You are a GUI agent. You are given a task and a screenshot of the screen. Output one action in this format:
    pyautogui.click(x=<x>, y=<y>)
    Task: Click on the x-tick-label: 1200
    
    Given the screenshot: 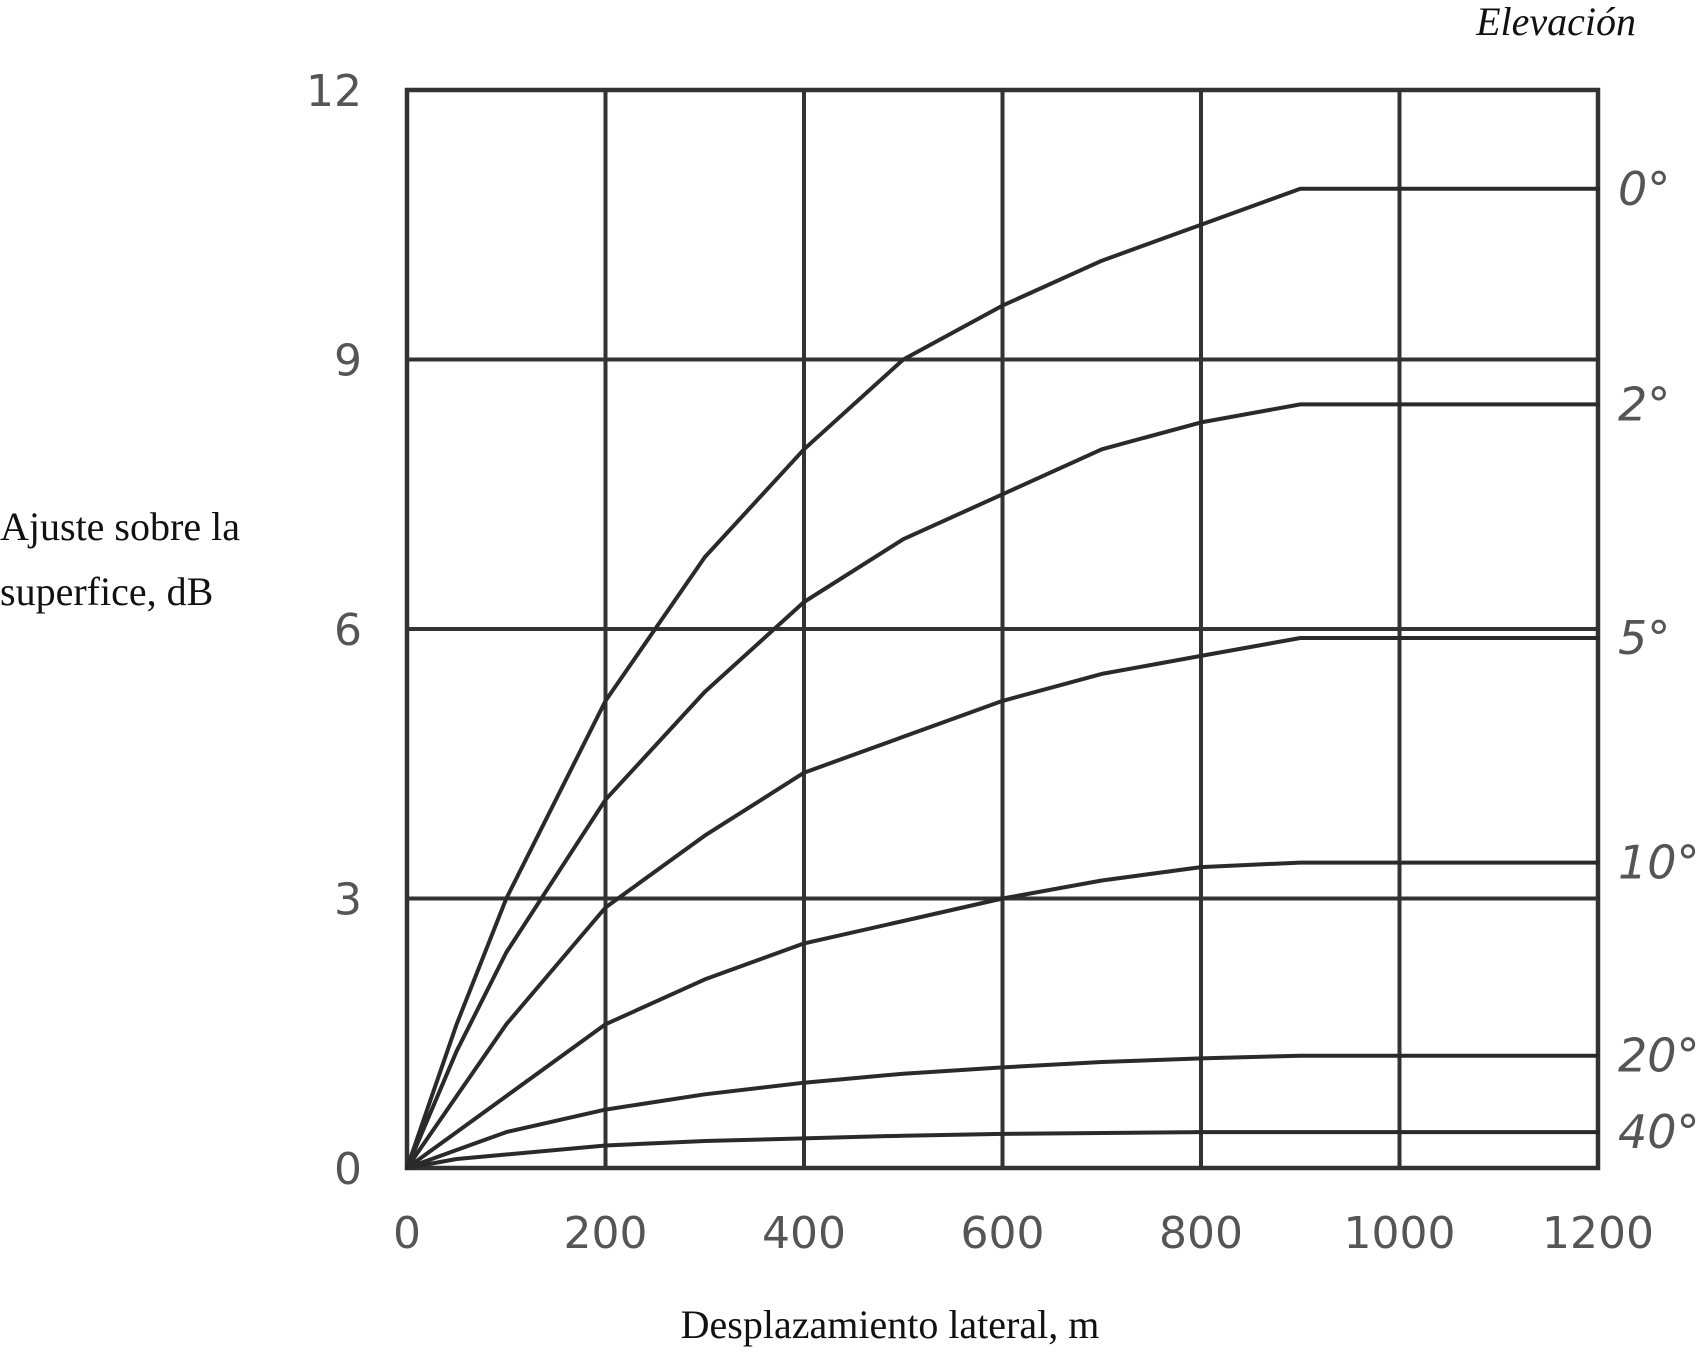 What is the action you would take?
    pyautogui.click(x=1598, y=1233)
    